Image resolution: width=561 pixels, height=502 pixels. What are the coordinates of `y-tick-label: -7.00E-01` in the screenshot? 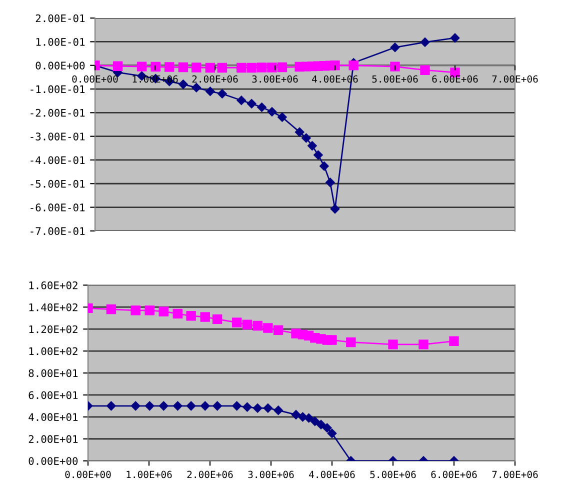 It's located at (57, 231).